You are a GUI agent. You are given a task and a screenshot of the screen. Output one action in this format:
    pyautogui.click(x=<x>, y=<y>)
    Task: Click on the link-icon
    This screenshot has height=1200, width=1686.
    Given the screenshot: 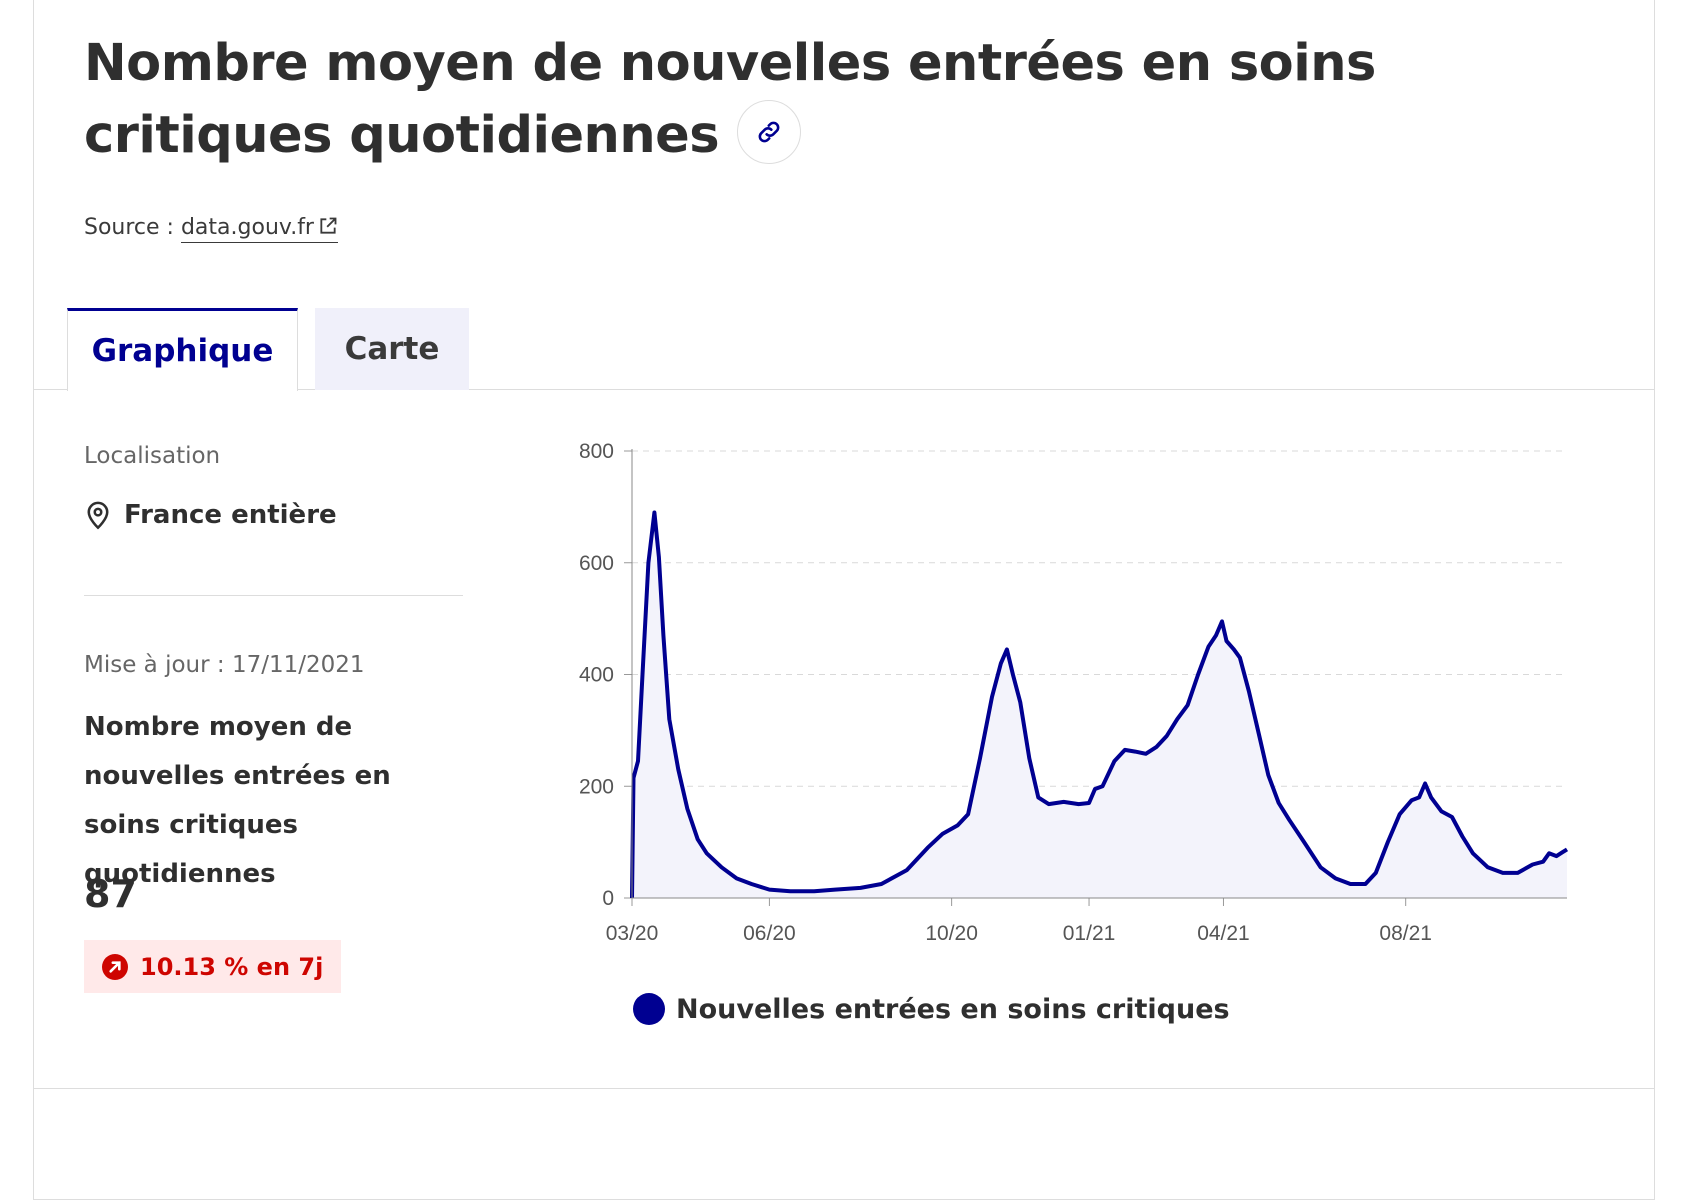 What is the action you would take?
    pyautogui.click(x=769, y=132)
    